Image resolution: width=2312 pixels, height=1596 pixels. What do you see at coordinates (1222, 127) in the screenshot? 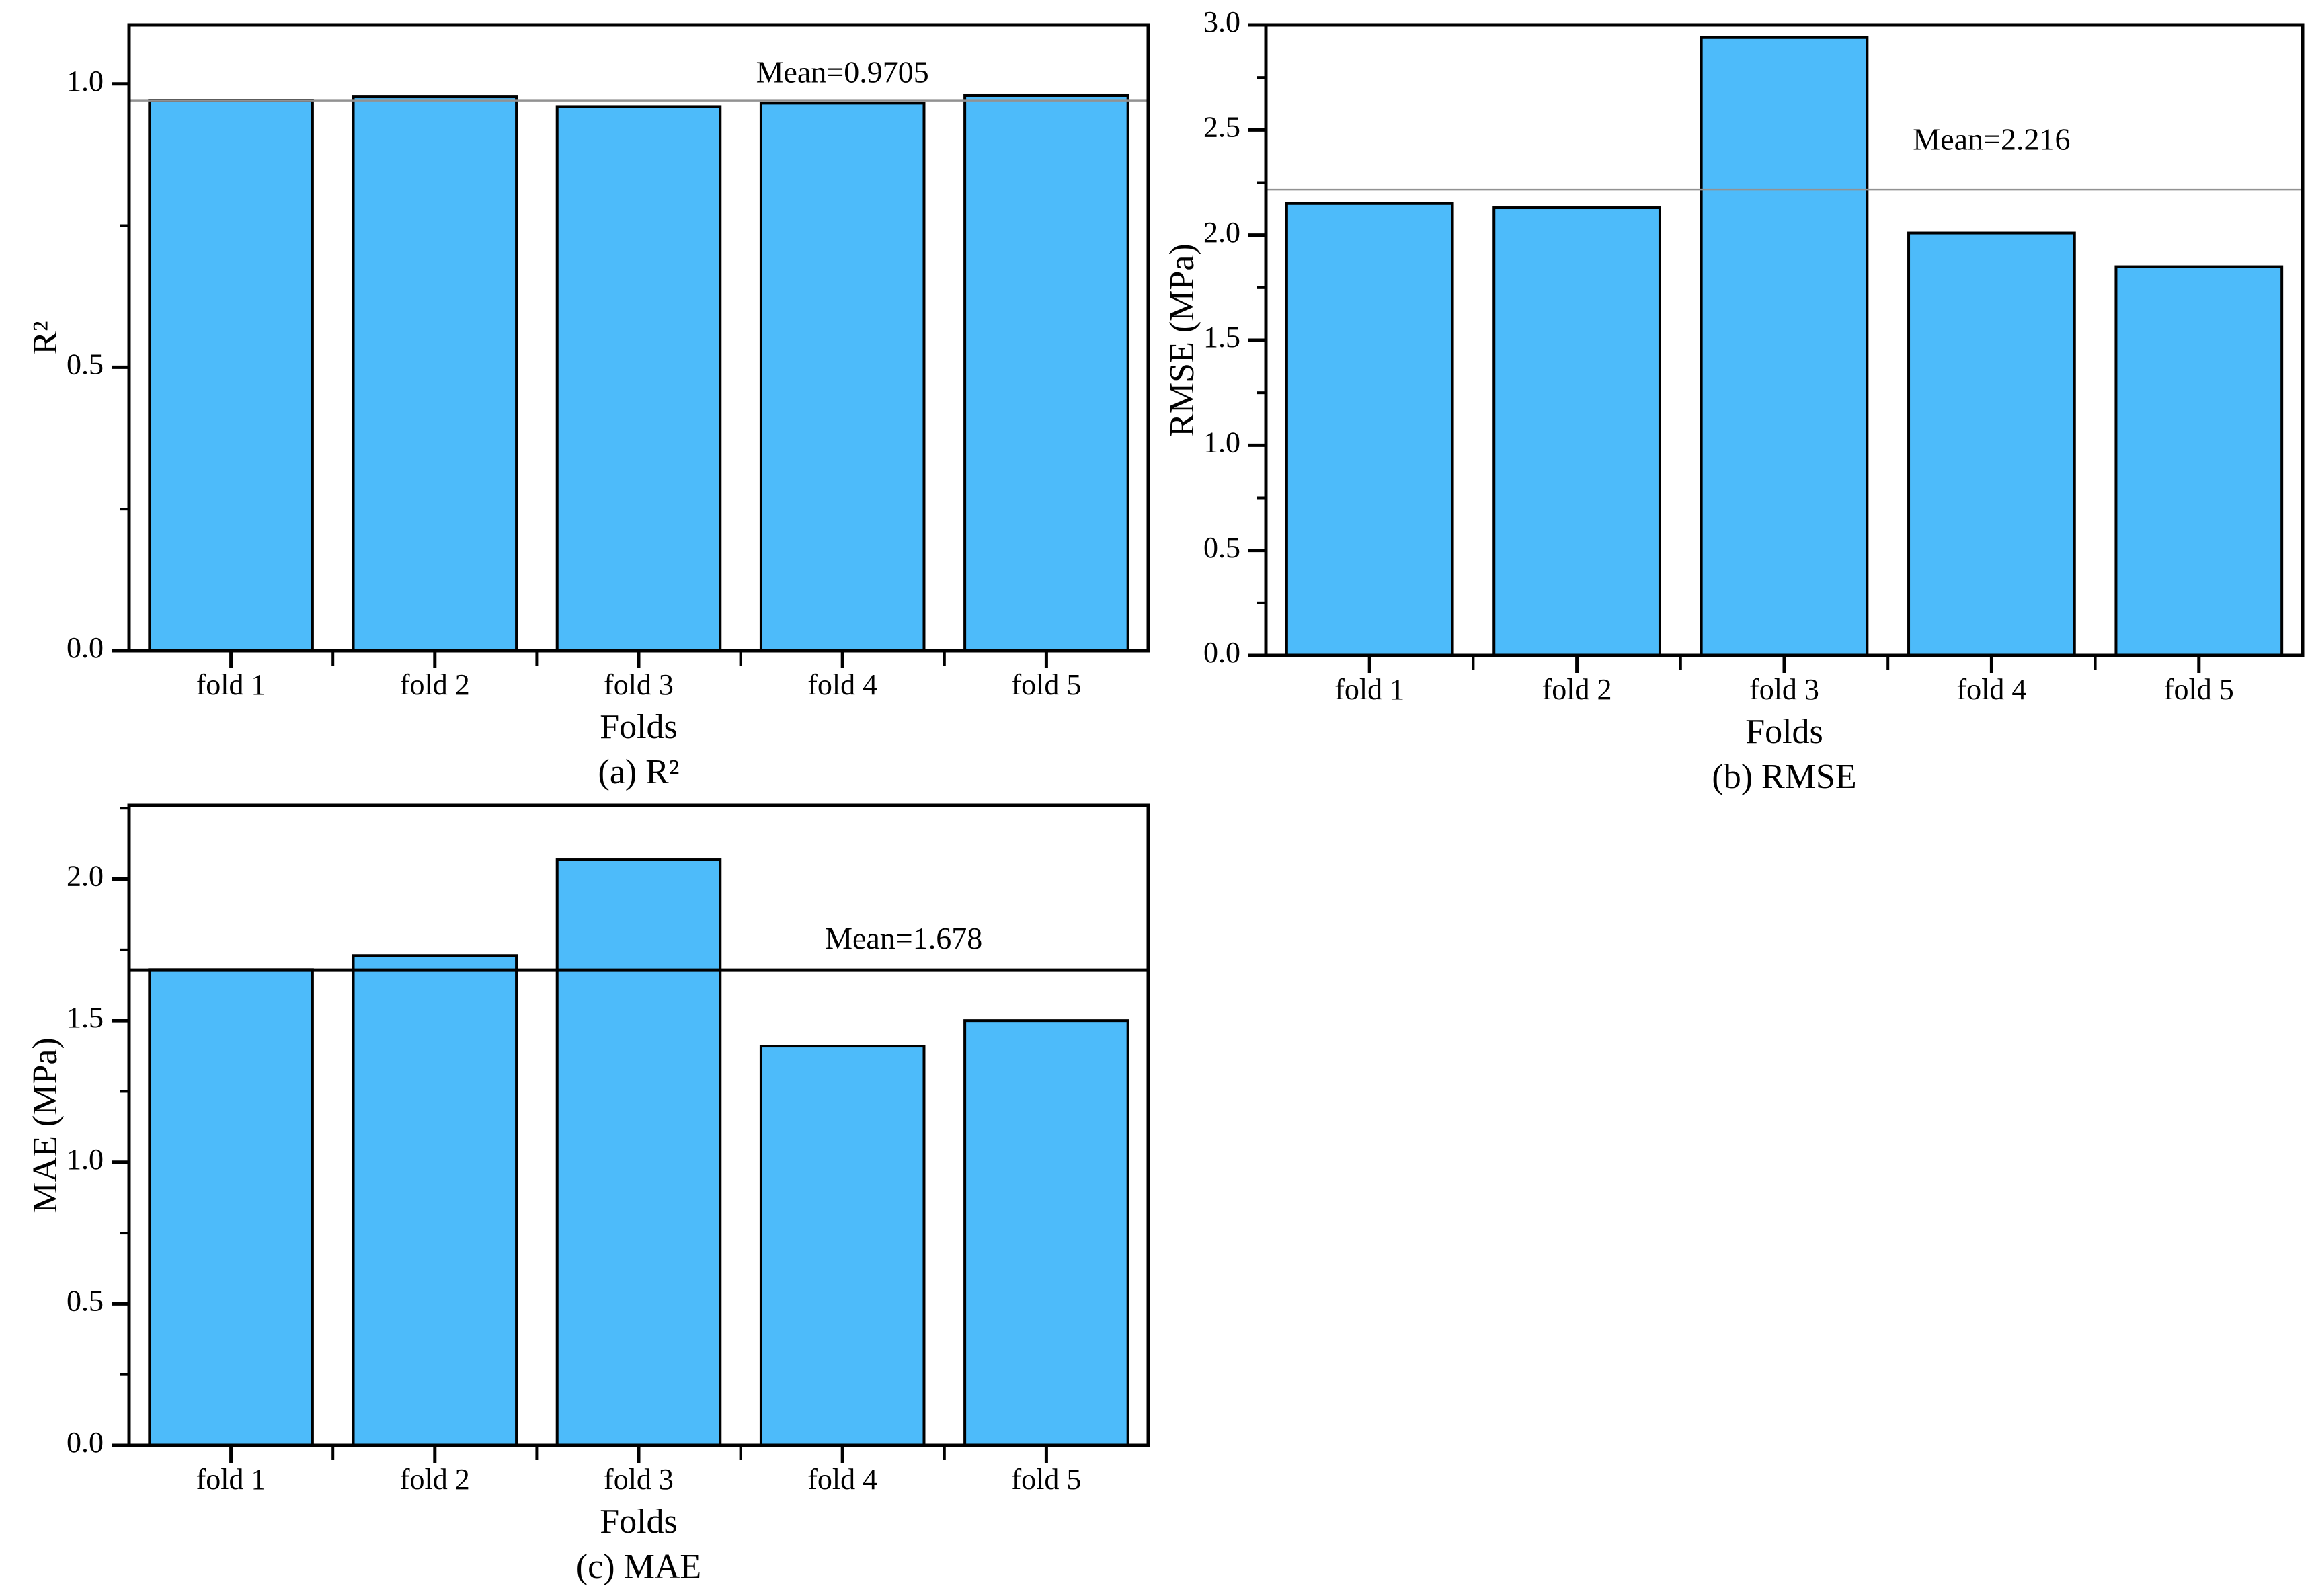
I see `y-tick-label: 2.5` at bounding box center [1222, 127].